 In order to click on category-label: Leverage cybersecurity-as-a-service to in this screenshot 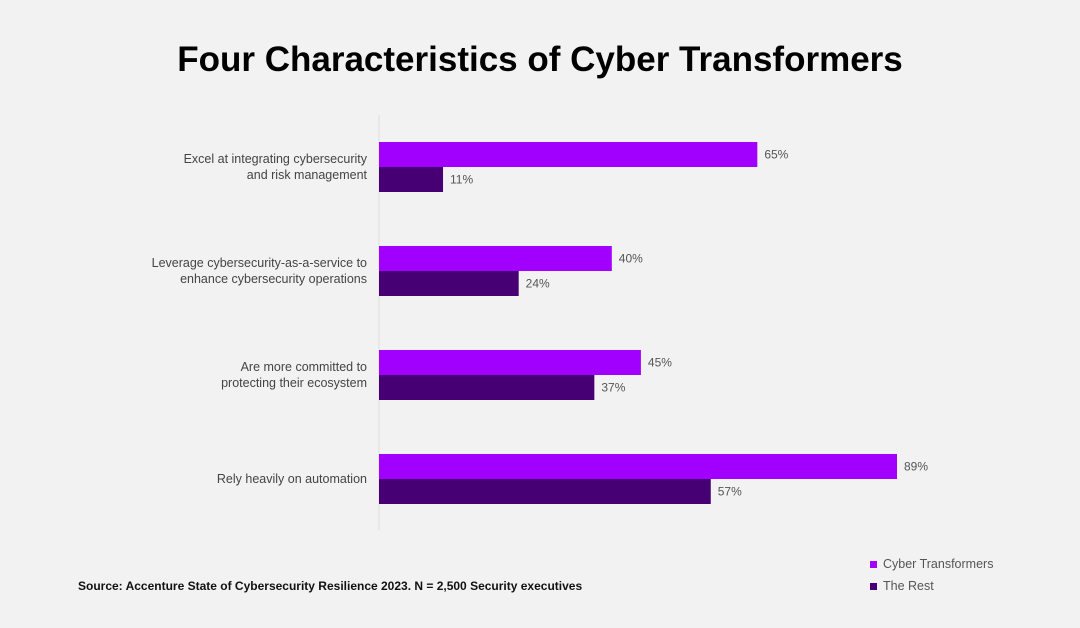, I will do `click(259, 263)`.